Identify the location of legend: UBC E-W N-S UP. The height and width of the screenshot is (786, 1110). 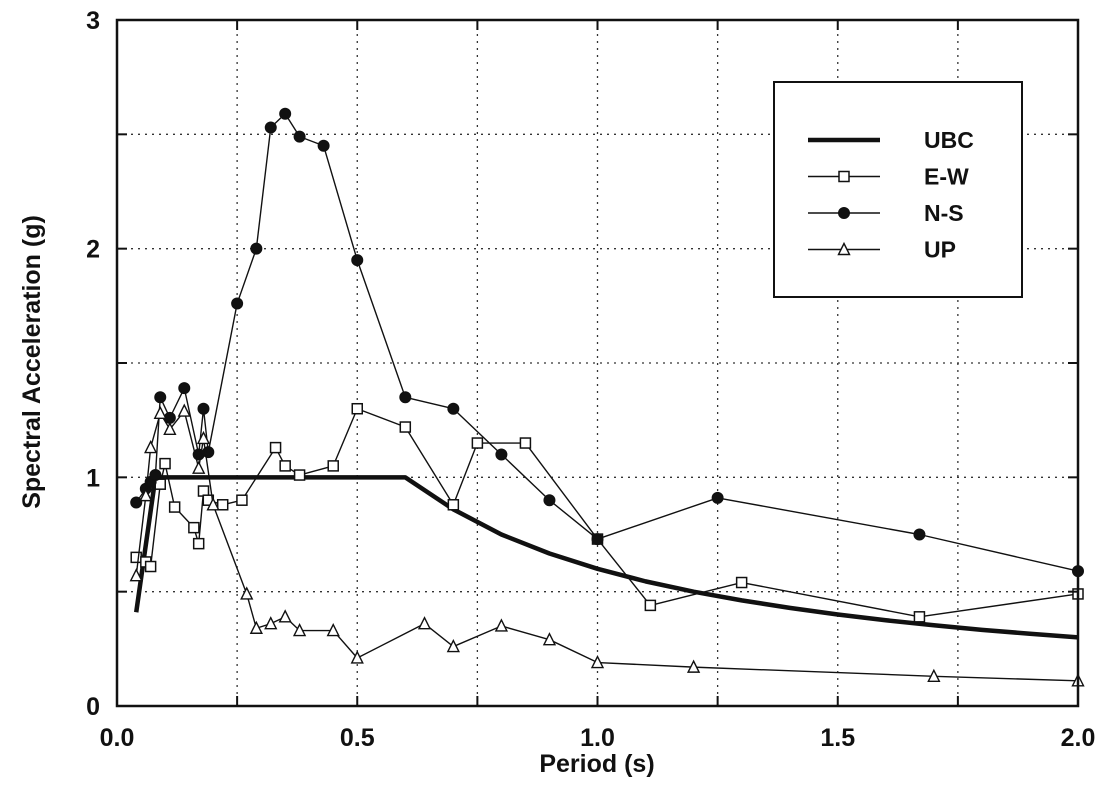
(898, 189).